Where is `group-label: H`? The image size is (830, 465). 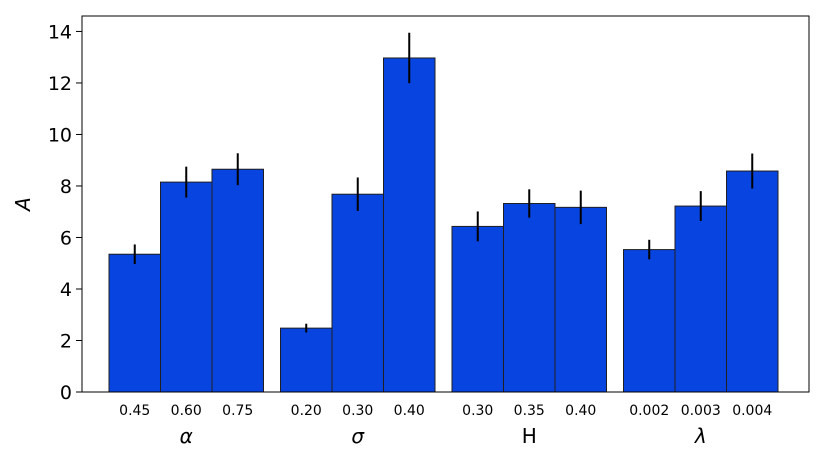
group-label: H is located at coordinates (529, 436).